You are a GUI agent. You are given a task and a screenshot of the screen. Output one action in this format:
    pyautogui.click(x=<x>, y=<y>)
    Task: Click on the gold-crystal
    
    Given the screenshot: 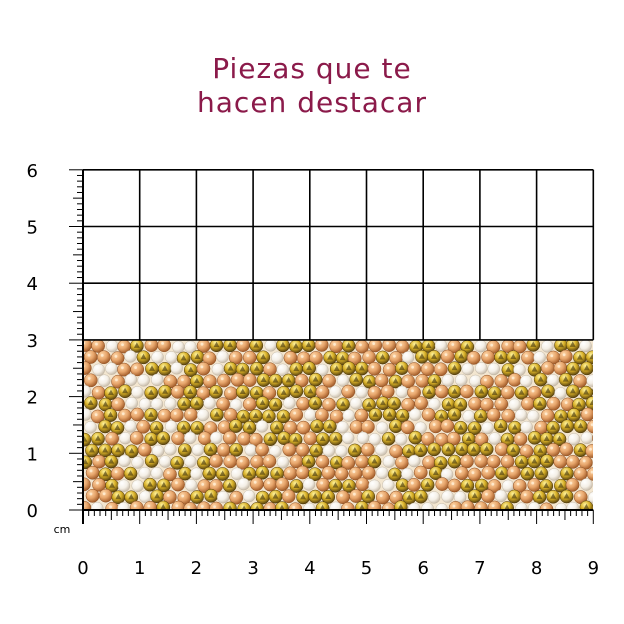 What is the action you would take?
    pyautogui.click(x=600, y=345)
    